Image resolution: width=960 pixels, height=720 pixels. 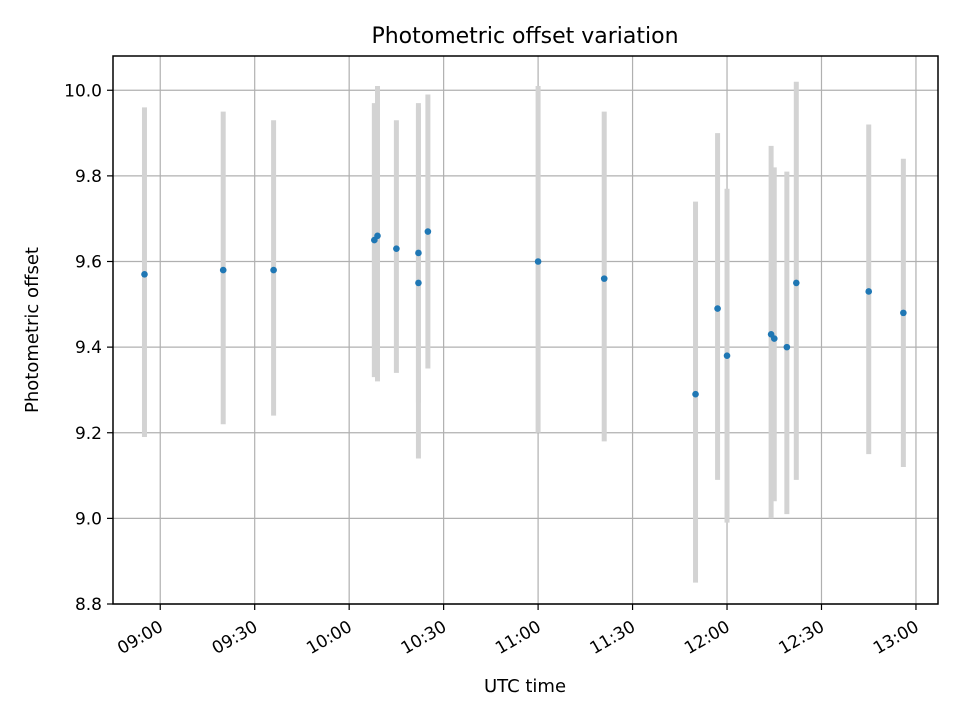 What do you see at coordinates (88, 434) in the screenshot?
I see `y-tick-label: 9.2` at bounding box center [88, 434].